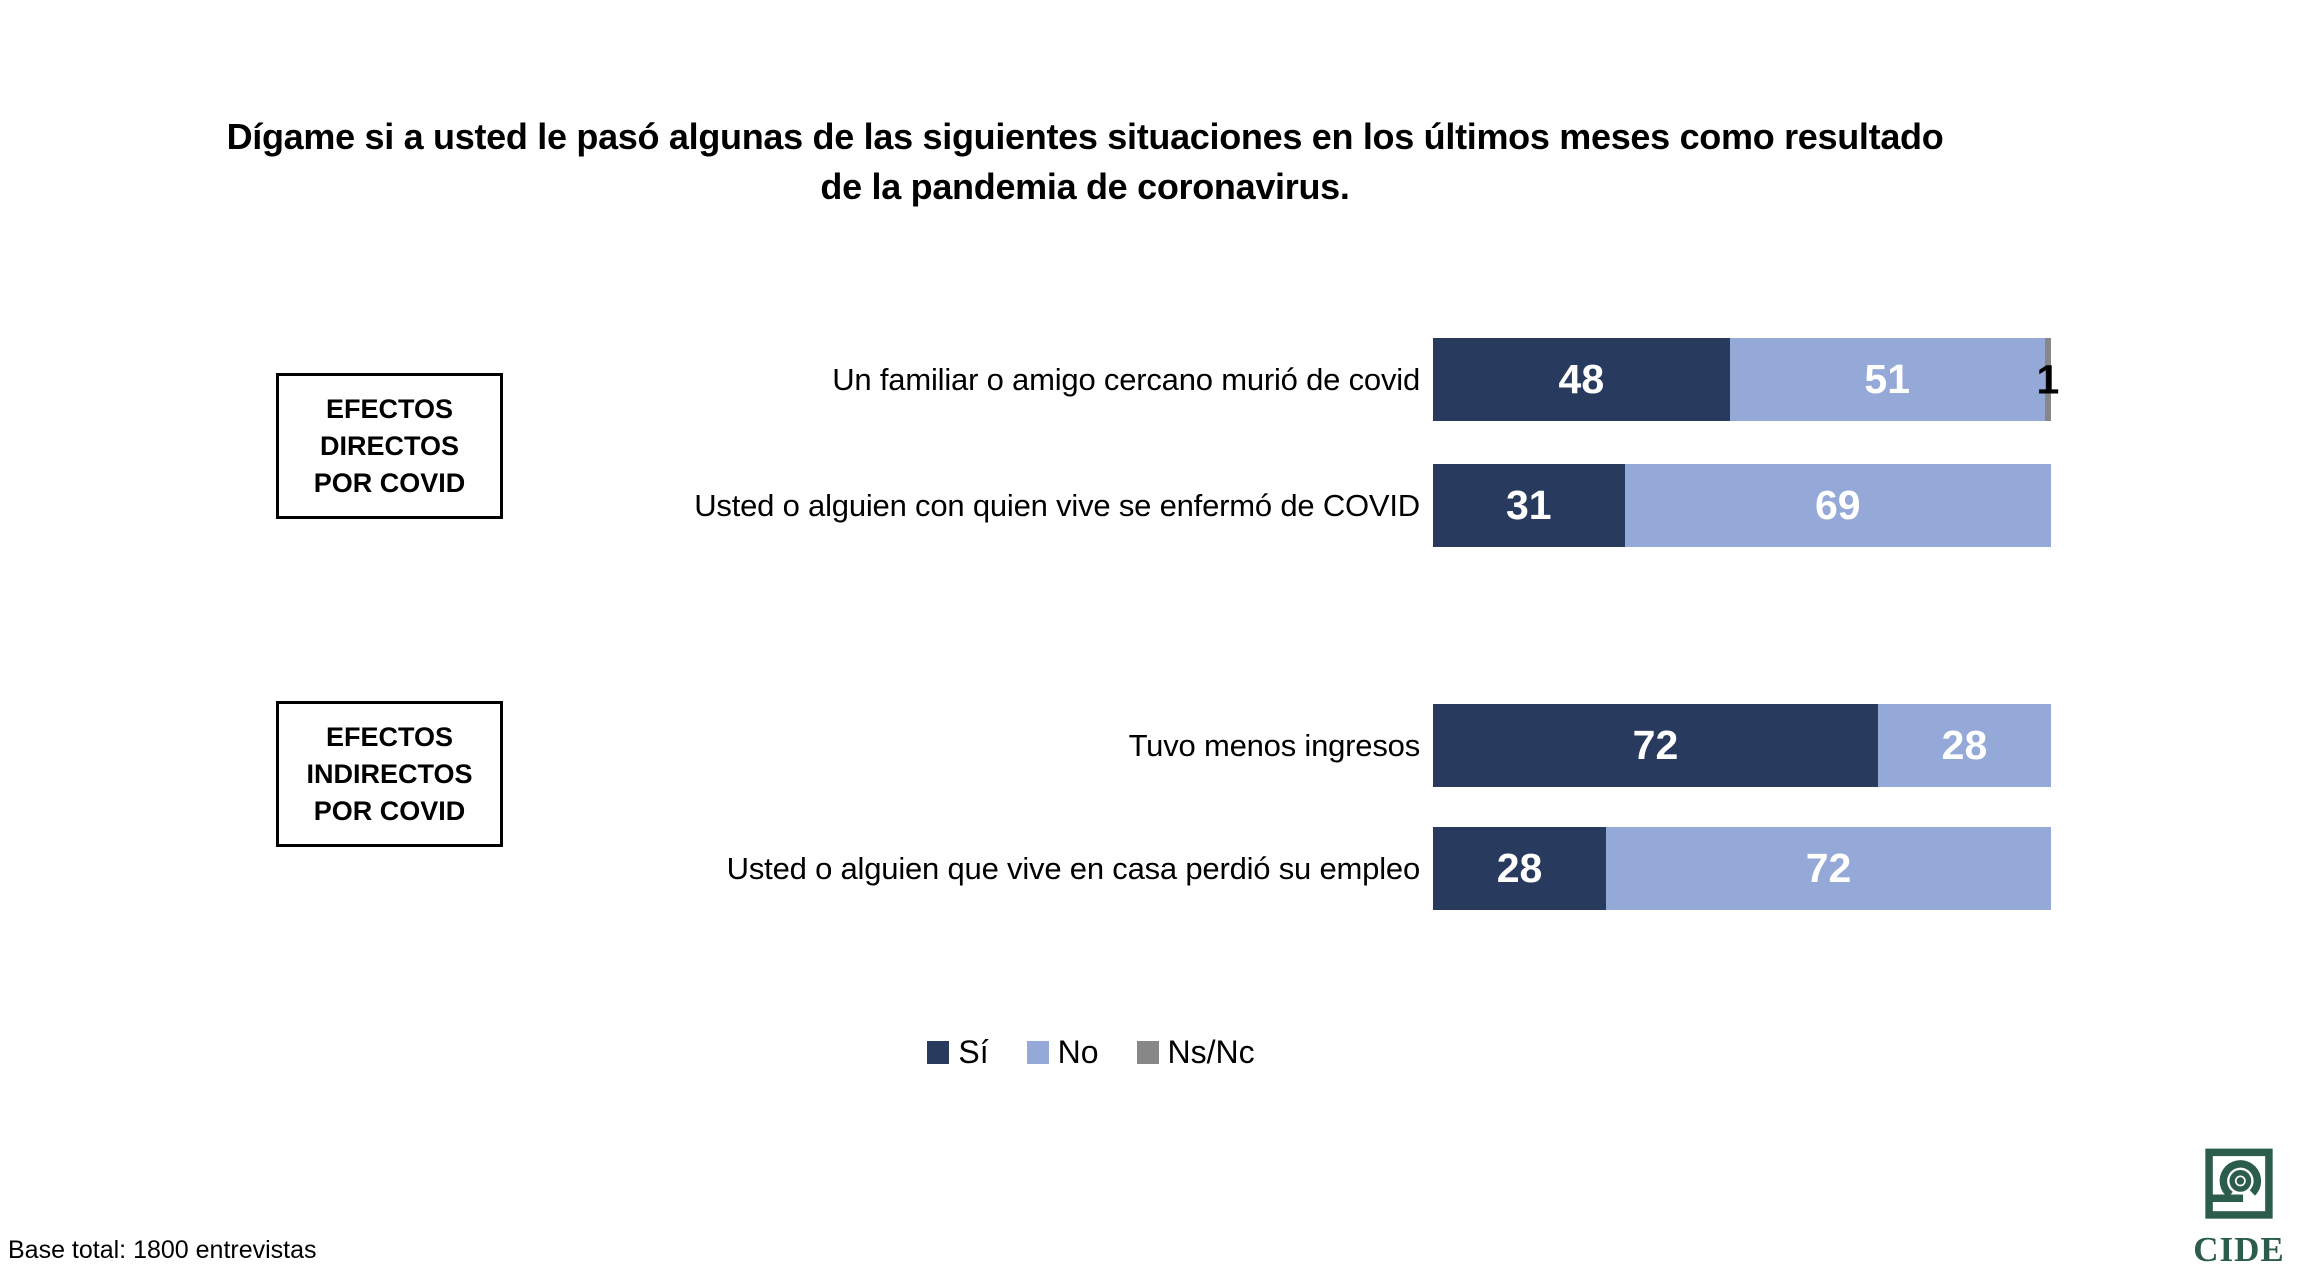 The image size is (2298, 1274). Describe the element at coordinates (1211, 1052) in the screenshot. I see `legend-label: Ns/Nc` at that location.